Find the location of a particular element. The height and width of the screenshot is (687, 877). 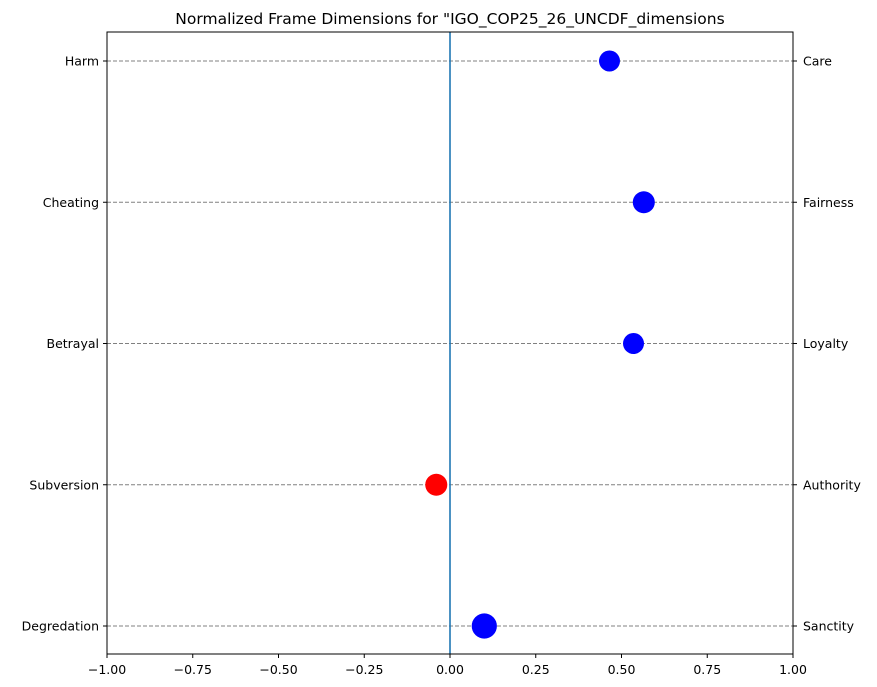

x-tick-label: 0.50 is located at coordinates (622, 669).